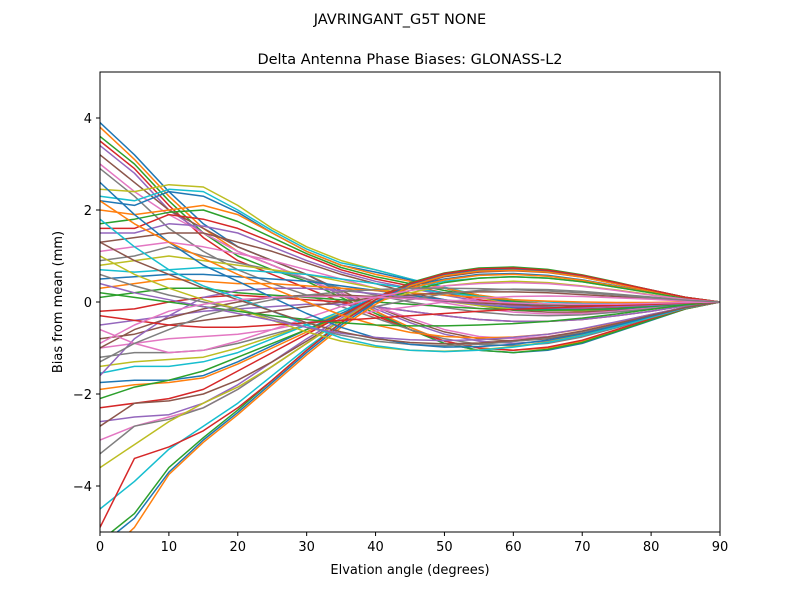 The width and height of the screenshot is (800, 600). Describe the element at coordinates (169, 547) in the screenshot. I see `x-tick-label: 10` at that location.